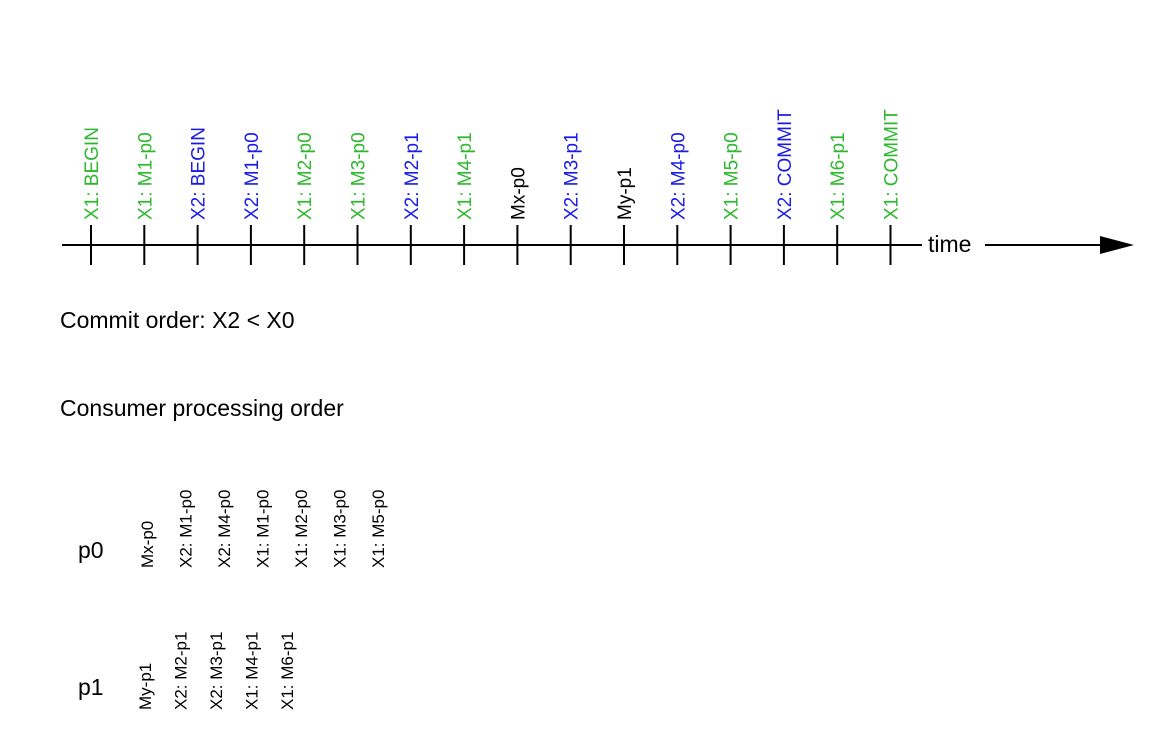 The height and width of the screenshot is (754, 1174). I want to click on timeline-event-label: X2: M3-p1, so click(572, 176).